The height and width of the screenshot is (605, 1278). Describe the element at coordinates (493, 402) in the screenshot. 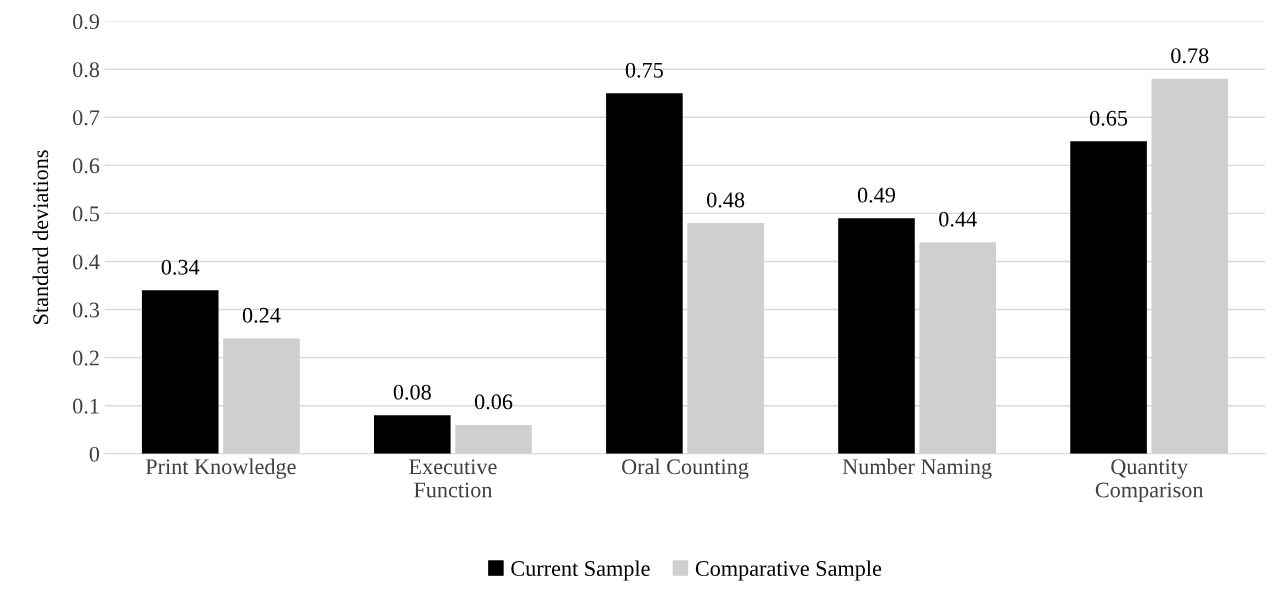

I see `data-label: 0.06` at that location.